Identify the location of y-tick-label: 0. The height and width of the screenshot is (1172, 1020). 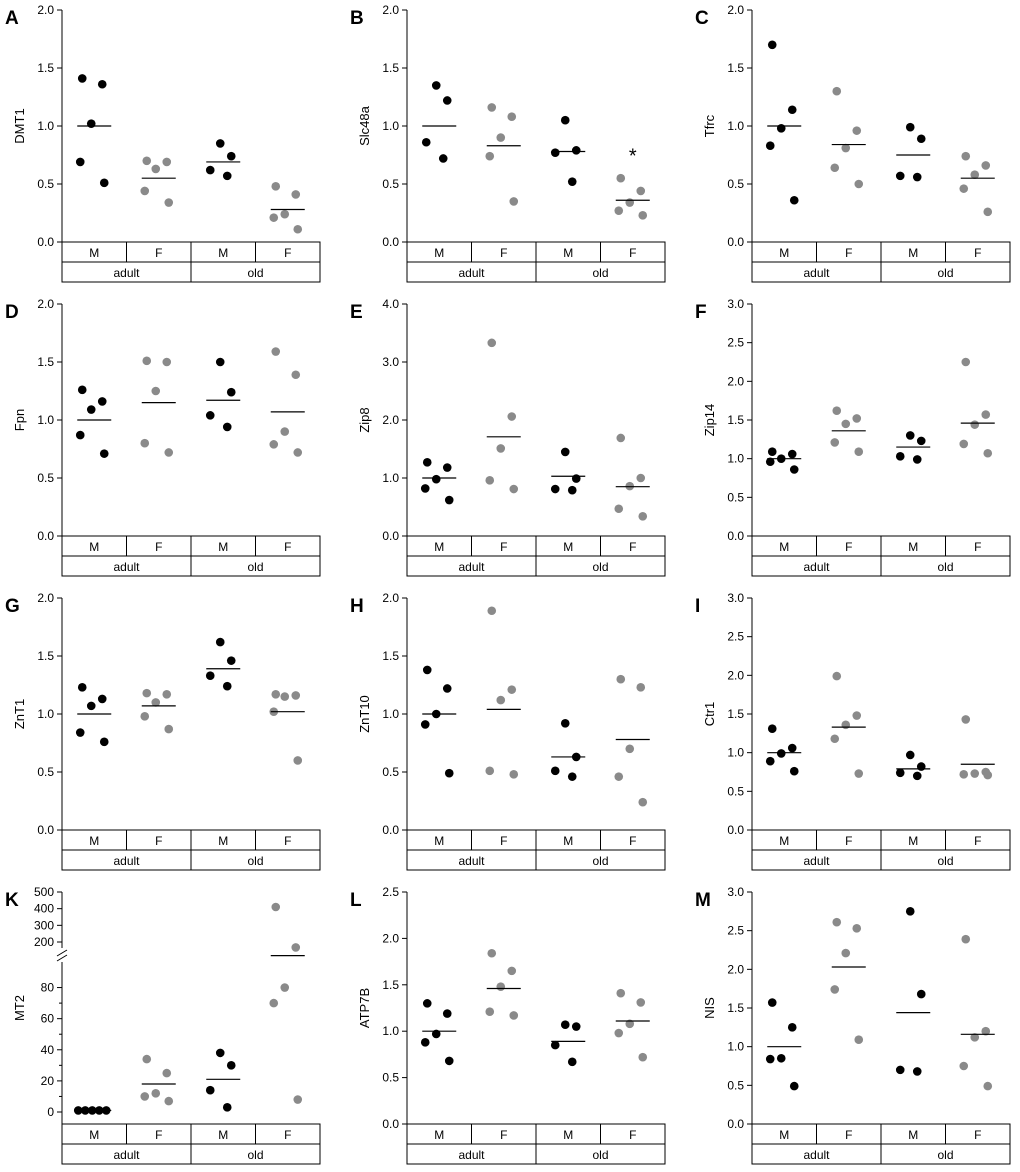
(50, 1112).